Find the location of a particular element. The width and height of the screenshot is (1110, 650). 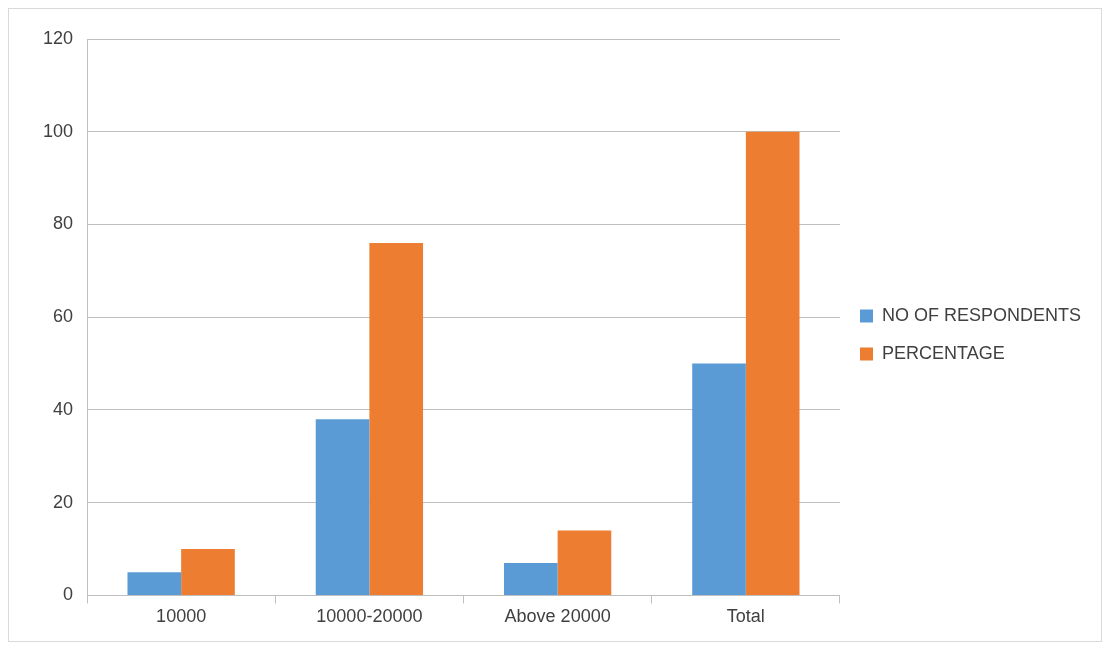

y-tick-label: 120 is located at coordinates (58, 37).